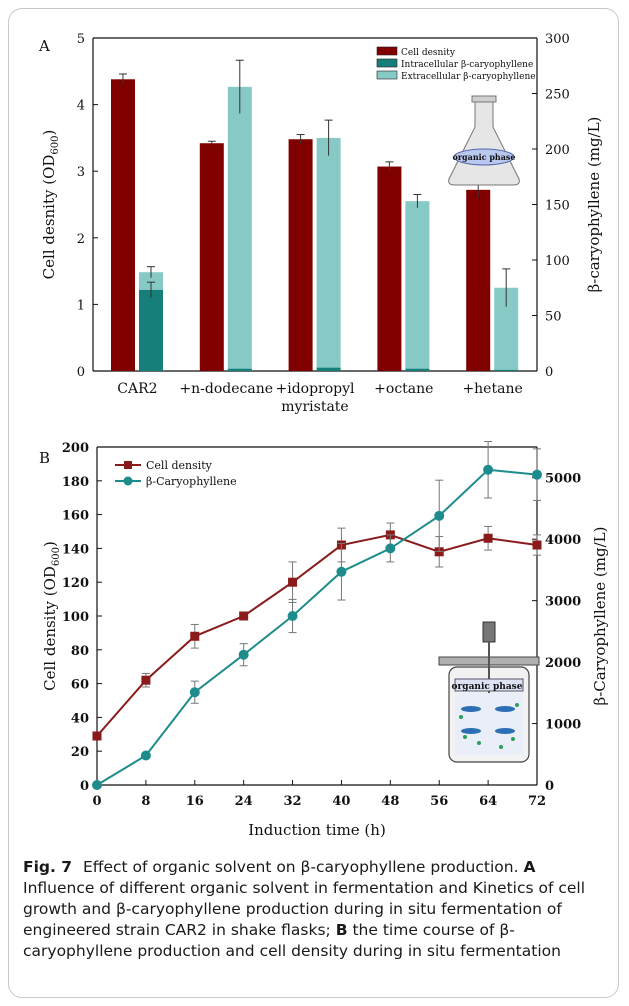  Describe the element at coordinates (293, 801) in the screenshot. I see `b-x-tick-label: 32` at that location.